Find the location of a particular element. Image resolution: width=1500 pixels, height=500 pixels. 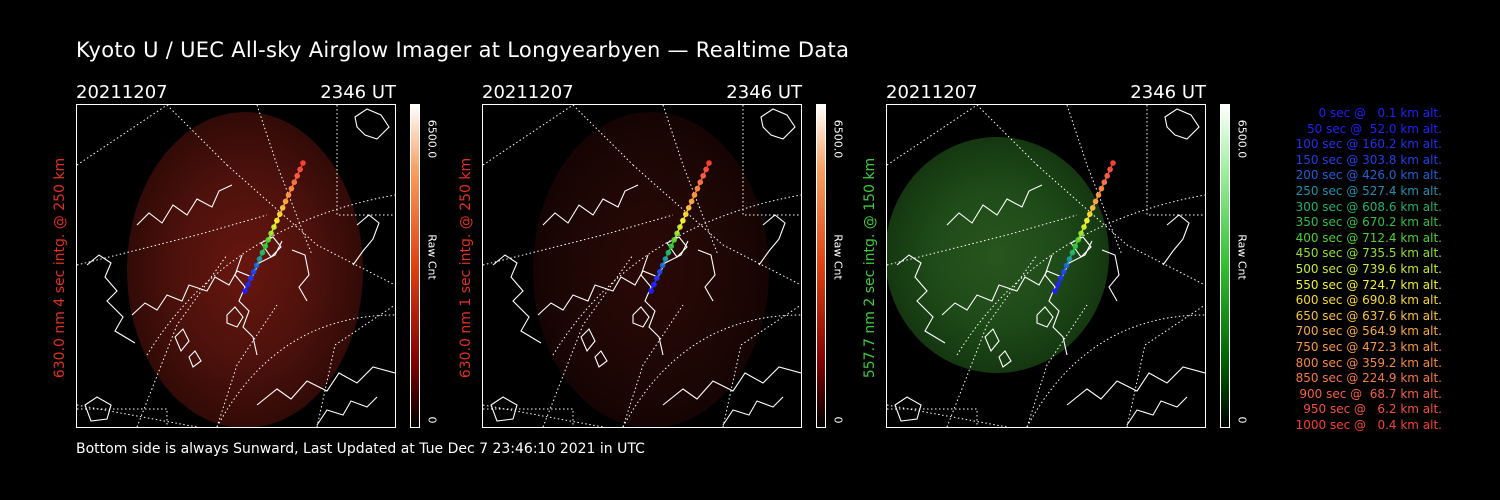

legend-row: 800 sec @ 359.2 km alt. is located at coordinates (1368, 362).